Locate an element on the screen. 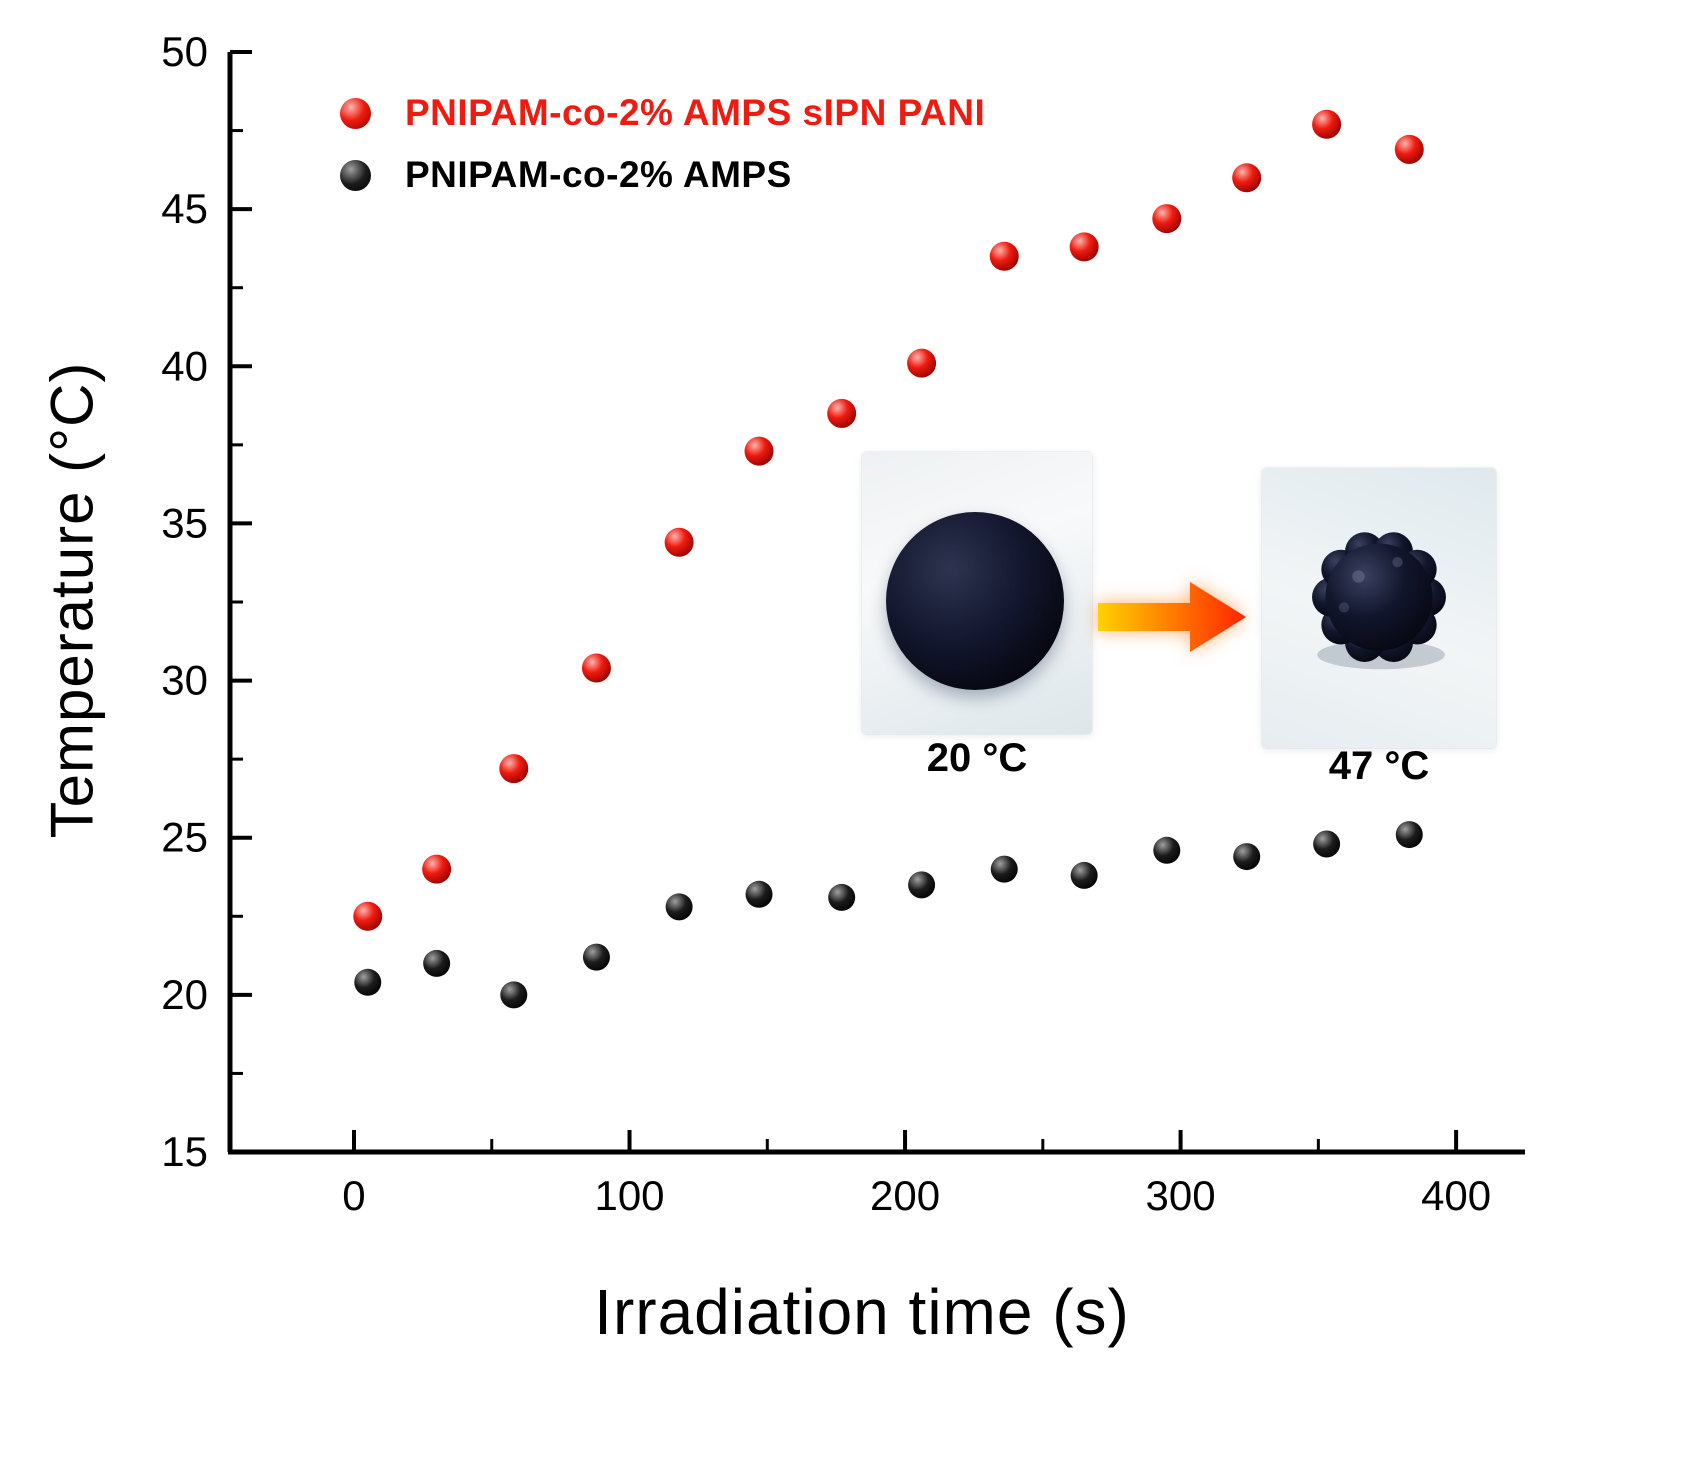  photo-hydrogel-47c is located at coordinates (1379, 608).